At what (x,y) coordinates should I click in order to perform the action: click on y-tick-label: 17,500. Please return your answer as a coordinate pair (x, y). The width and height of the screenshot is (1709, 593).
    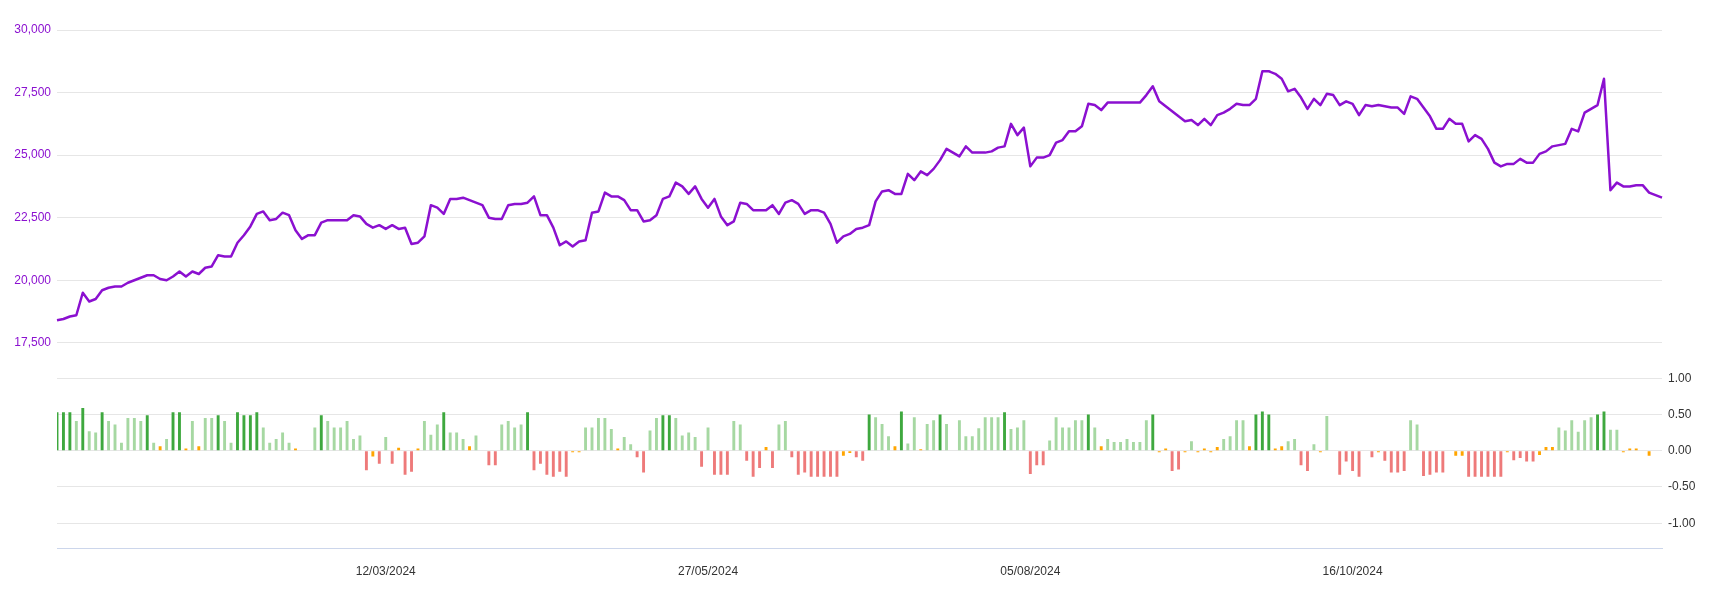
    Looking at the image, I should click on (33, 342).